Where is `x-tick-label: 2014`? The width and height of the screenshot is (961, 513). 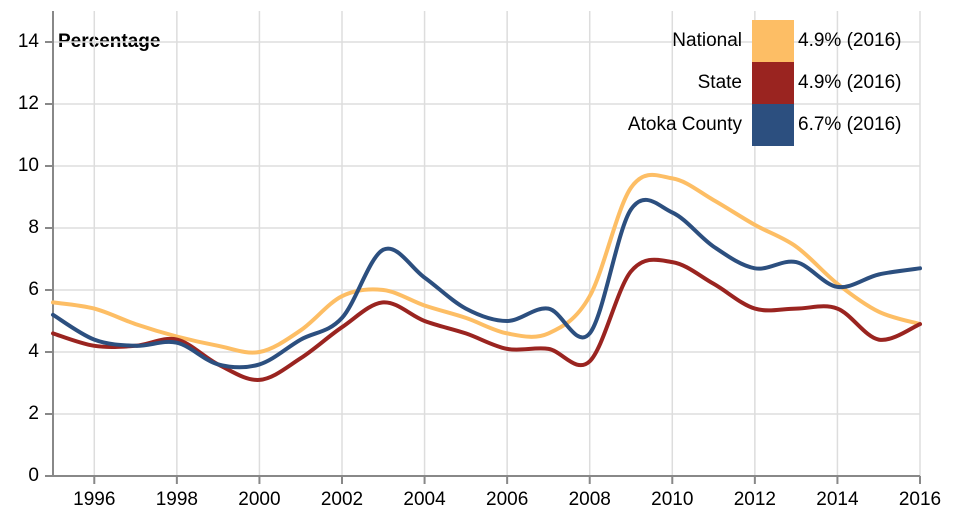
x-tick-label: 2014 is located at coordinates (837, 499).